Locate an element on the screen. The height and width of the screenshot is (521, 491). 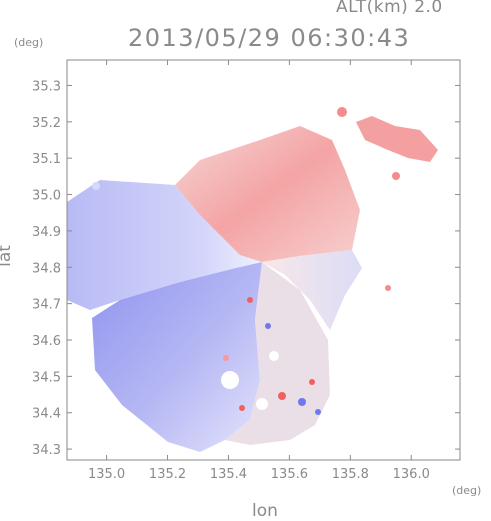
y-tick-label: 35.3 is located at coordinates (46, 86).